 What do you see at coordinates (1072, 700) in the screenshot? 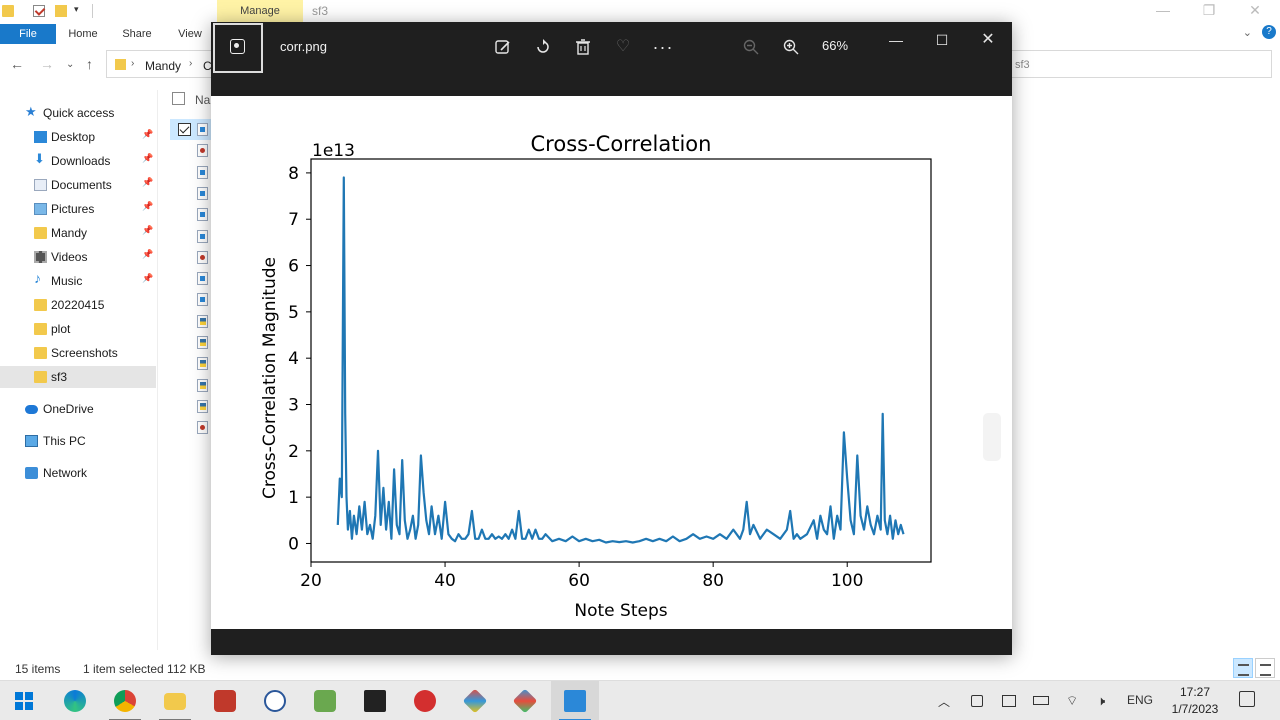
I see `wifi-icon: ⌔` at bounding box center [1072, 700].